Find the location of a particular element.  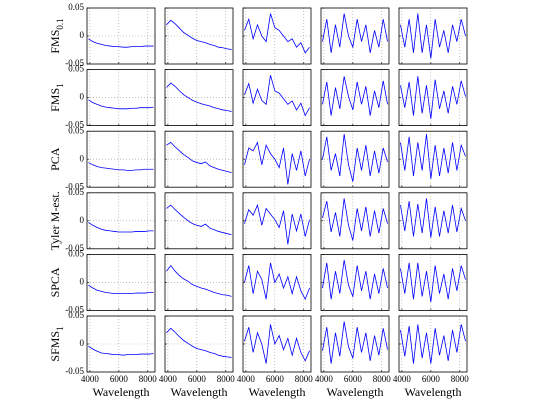

y-axis-label-main: Tyler M-est. is located at coordinates (55, 220).